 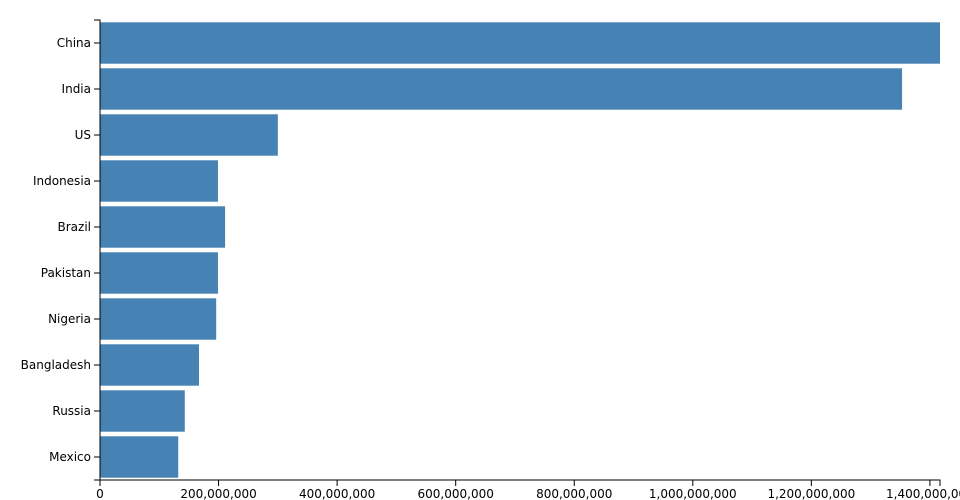 What do you see at coordinates (811, 493) in the screenshot?
I see `x-tick-label: 1,200,000,000` at bounding box center [811, 493].